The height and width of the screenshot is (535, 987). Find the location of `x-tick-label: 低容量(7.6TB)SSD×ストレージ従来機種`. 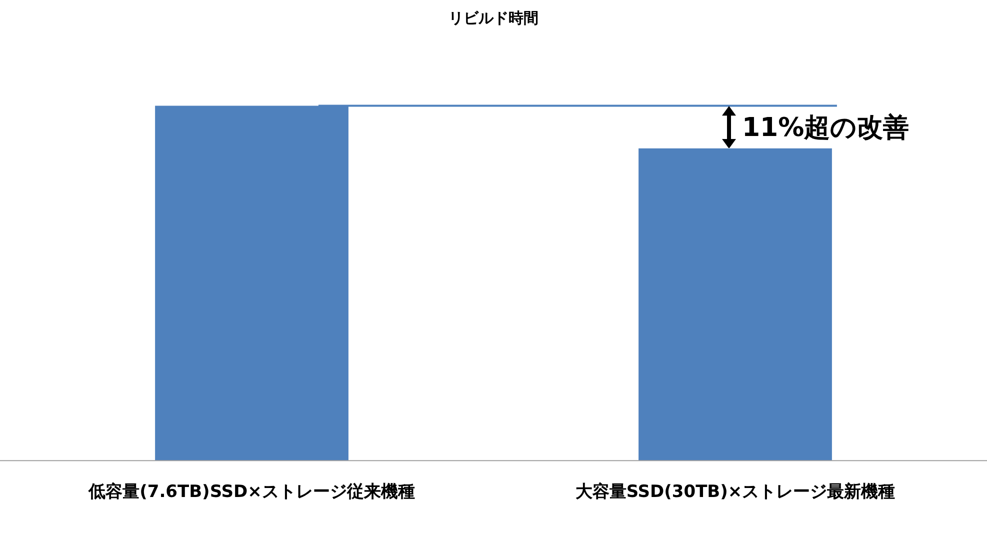

x-tick-label: 低容量(7.6TB)SSD×ストレージ従来機種 is located at coordinates (251, 492).